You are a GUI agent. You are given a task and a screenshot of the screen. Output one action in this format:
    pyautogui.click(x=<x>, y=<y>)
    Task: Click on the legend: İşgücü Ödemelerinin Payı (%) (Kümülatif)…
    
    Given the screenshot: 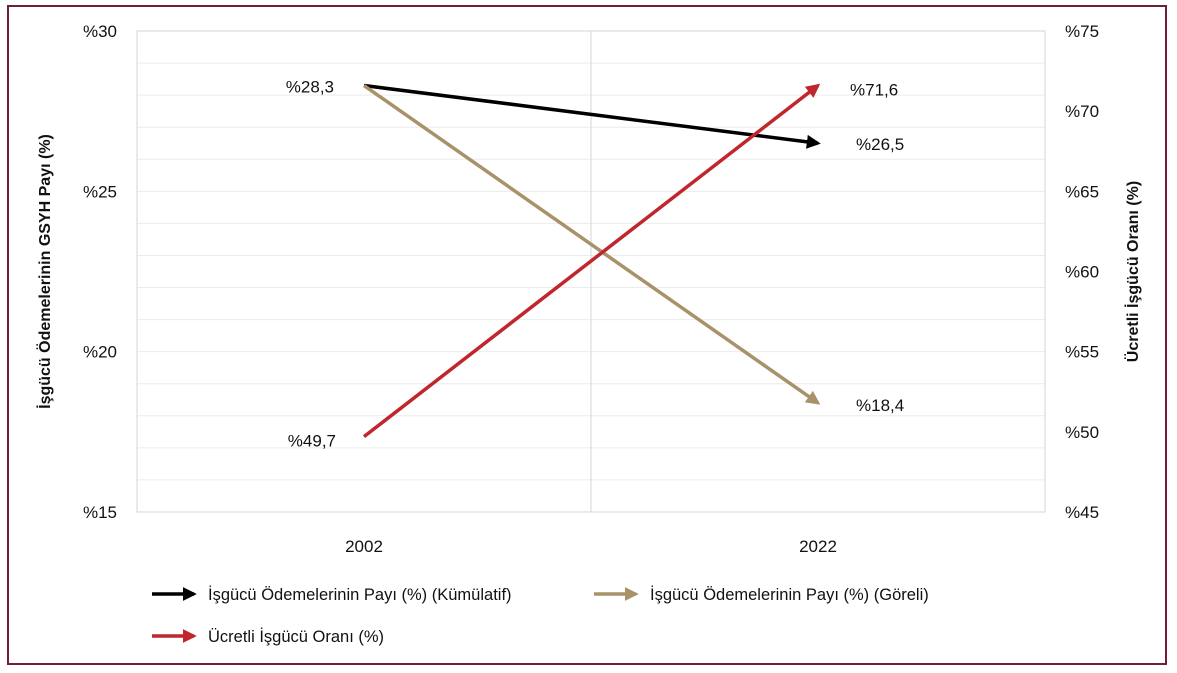 What is the action you would take?
    pyautogui.click(x=540, y=615)
    